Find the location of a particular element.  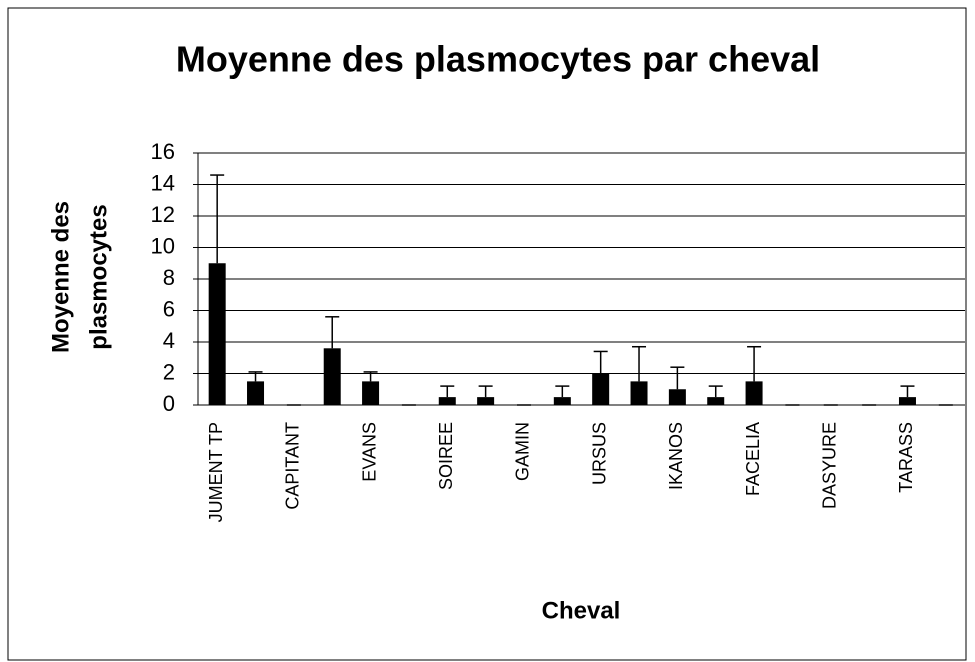

y-tick-label: 6 is located at coordinates (169, 308).